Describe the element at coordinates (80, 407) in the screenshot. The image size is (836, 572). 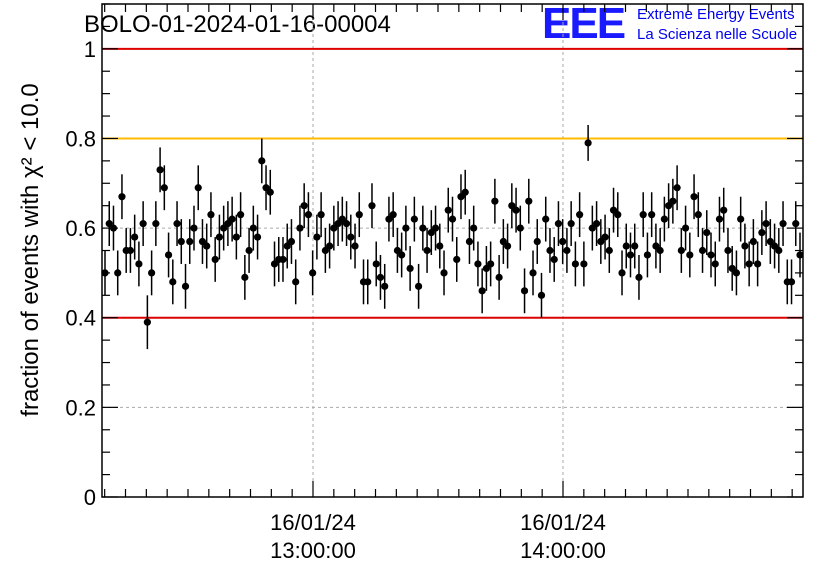
I see `y-tick-label: 0.2` at that location.